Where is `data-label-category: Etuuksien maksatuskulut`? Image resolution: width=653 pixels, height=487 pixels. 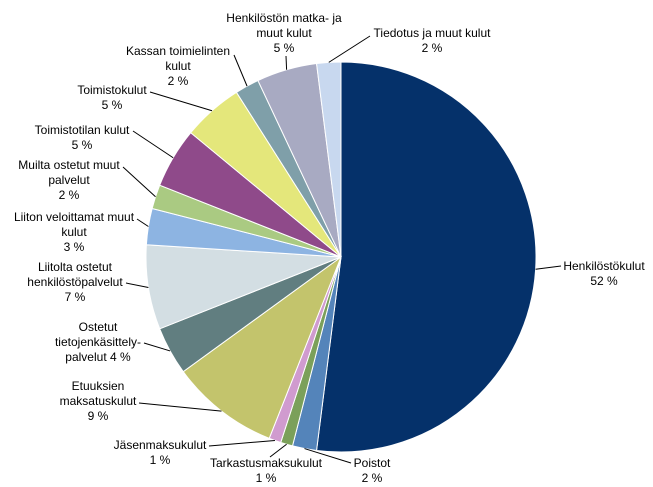
data-label-category: Etuuksien maksatuskulut is located at coordinates (98, 393).